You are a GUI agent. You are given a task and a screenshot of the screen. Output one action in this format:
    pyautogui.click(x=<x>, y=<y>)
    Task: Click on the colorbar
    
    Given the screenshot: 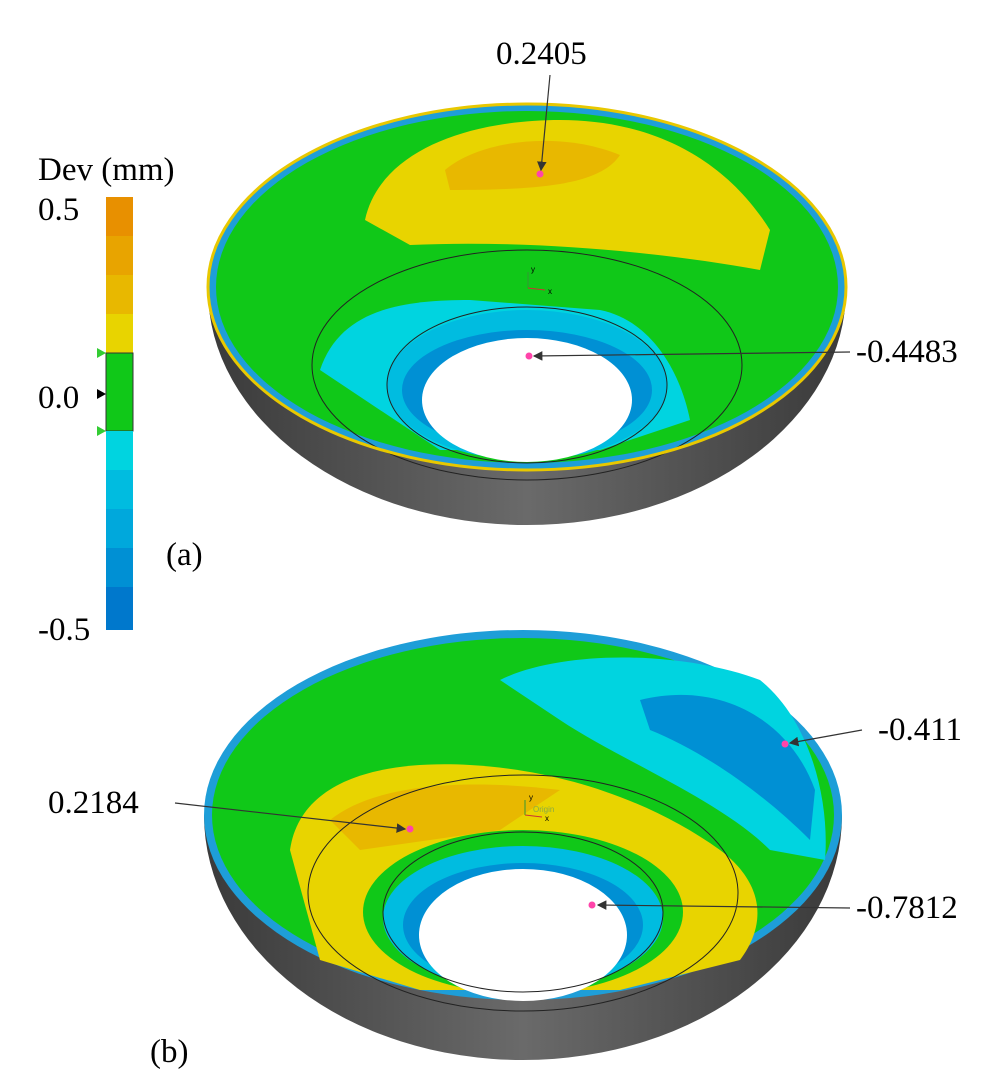 What is the action you would take?
    pyautogui.click(x=115, y=413)
    